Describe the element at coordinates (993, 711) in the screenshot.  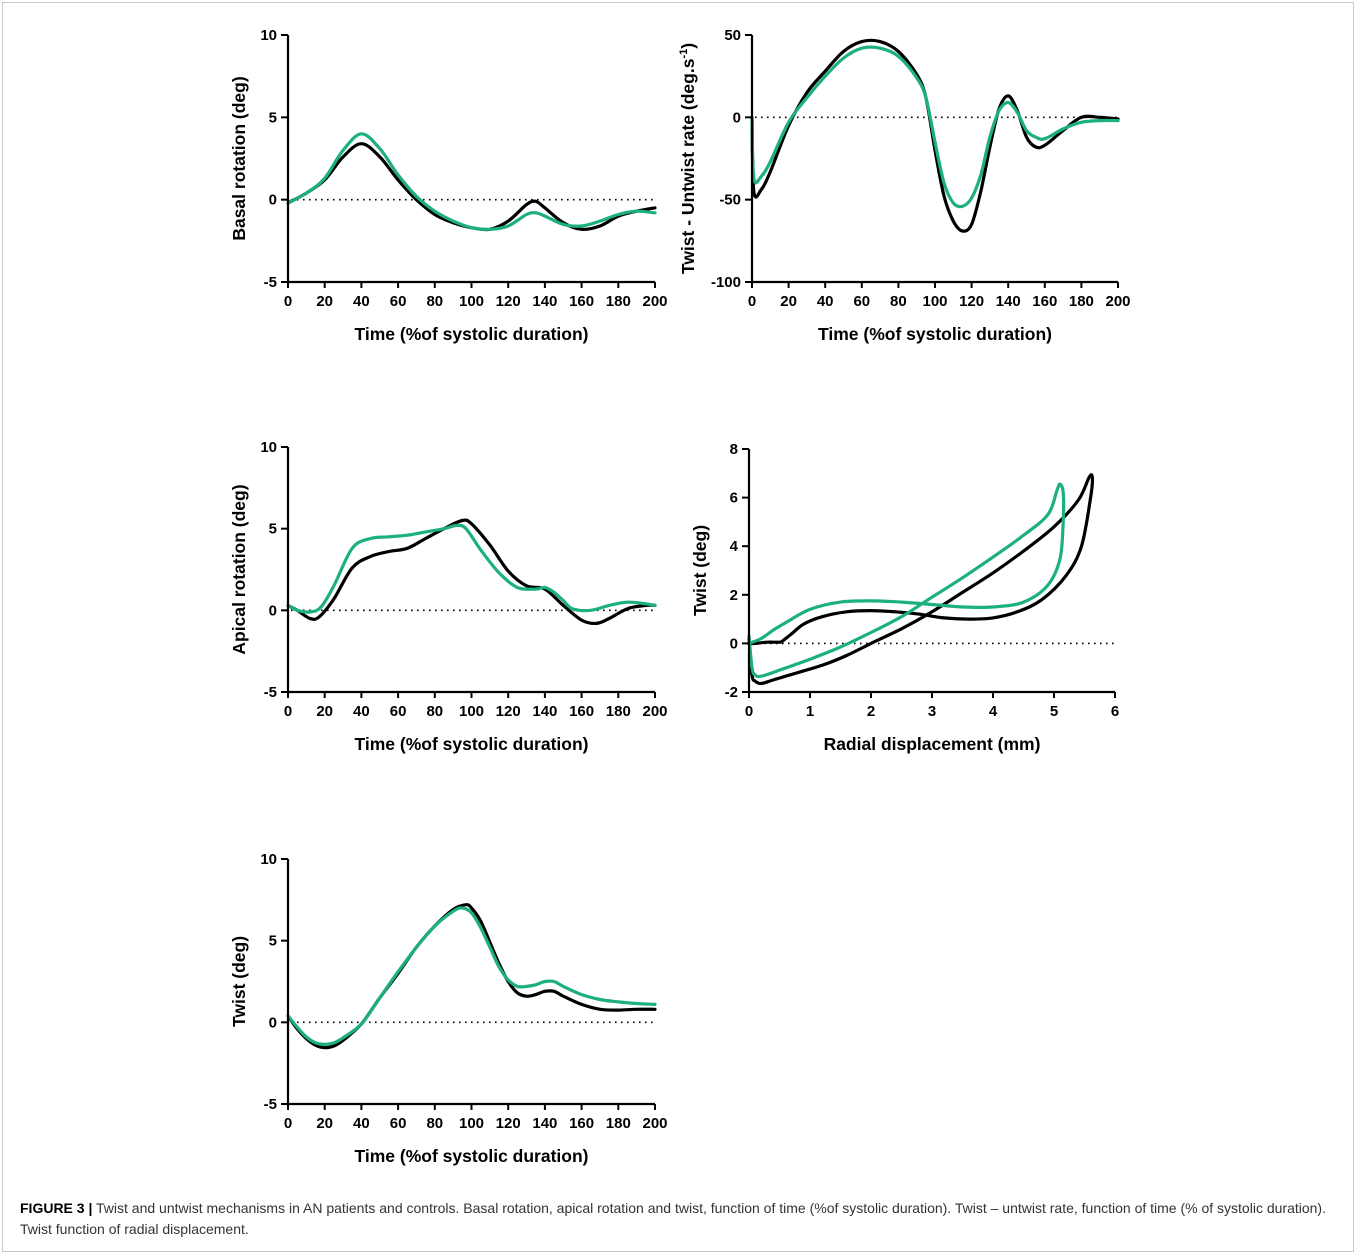
I see `x-tick-label: 4` at that location.